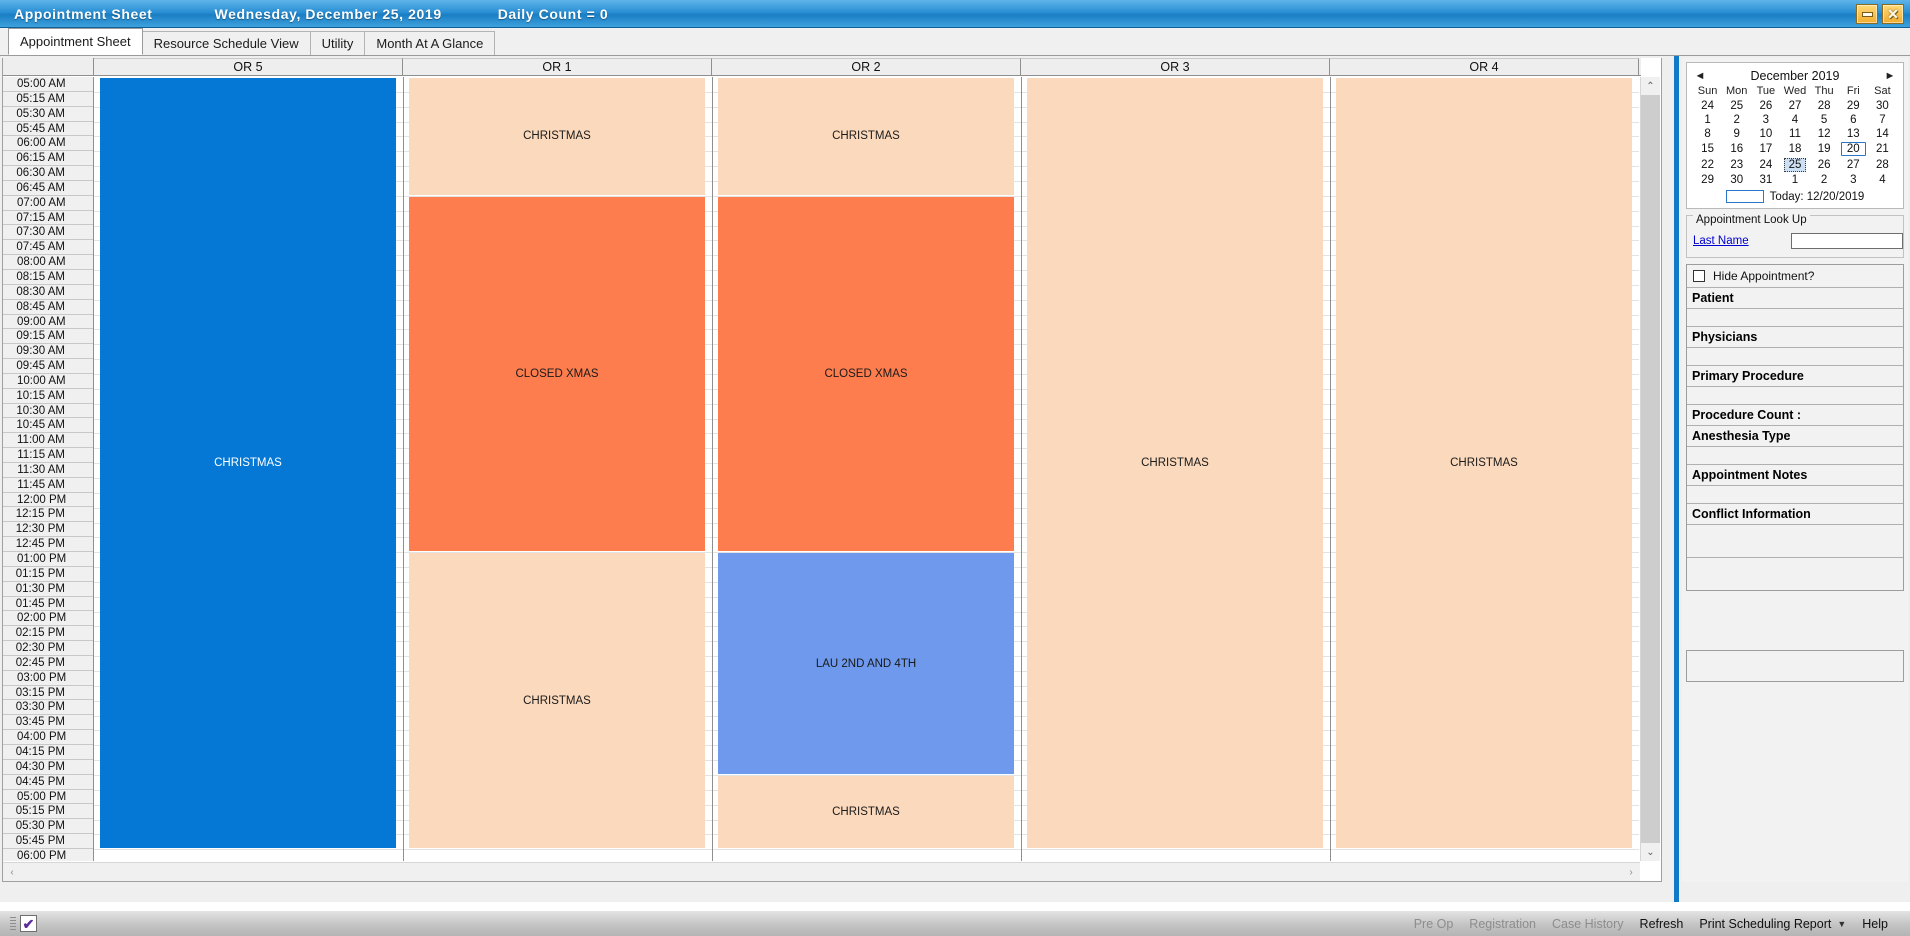 The width and height of the screenshot is (1910, 936). What do you see at coordinates (1650, 852) in the screenshot?
I see `chevron-down-icon: ⌄` at bounding box center [1650, 852].